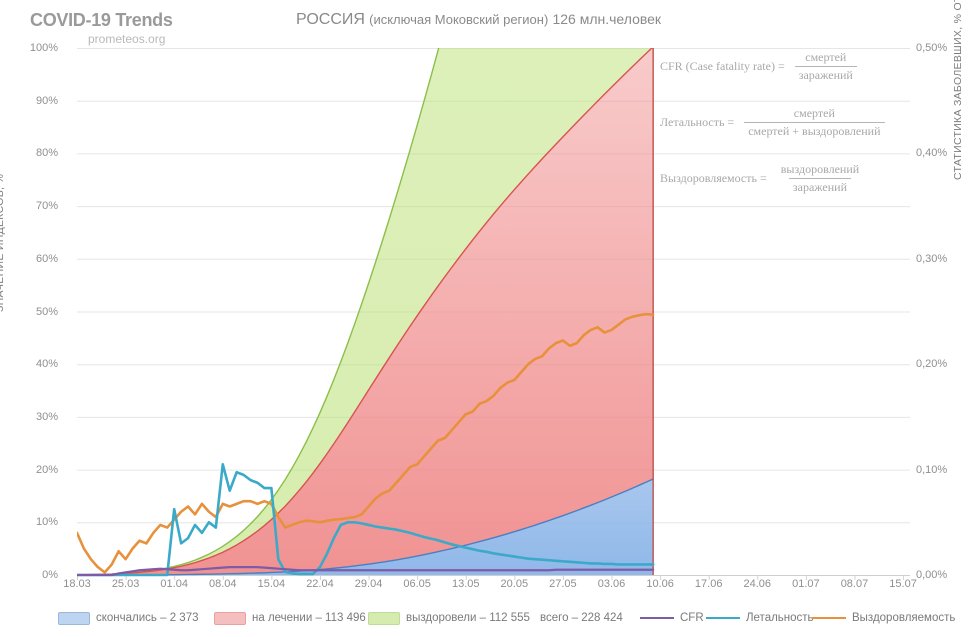  Describe the element at coordinates (77, 584) in the screenshot. I see `x-tick-18-03: 18.03` at that location.